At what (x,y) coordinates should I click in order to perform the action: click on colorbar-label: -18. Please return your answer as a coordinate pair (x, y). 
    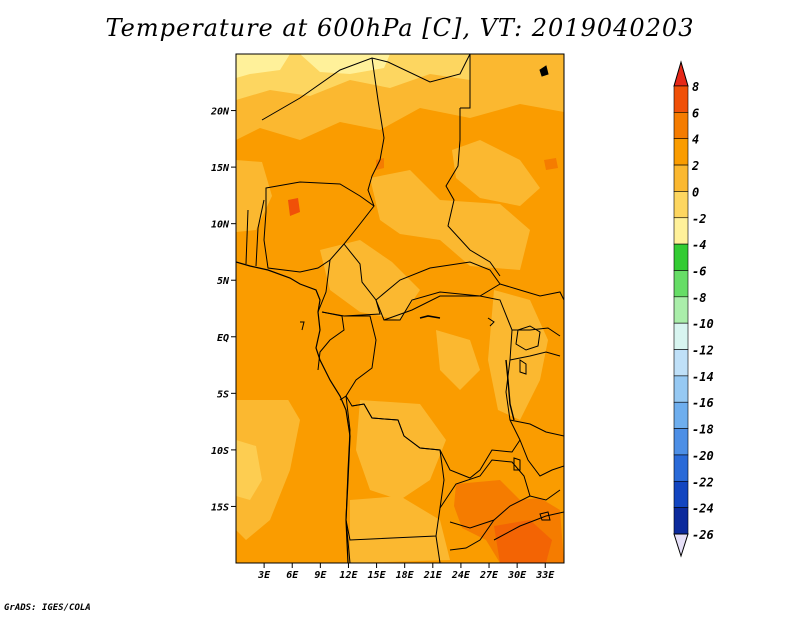
    Looking at the image, I should click on (703, 430).